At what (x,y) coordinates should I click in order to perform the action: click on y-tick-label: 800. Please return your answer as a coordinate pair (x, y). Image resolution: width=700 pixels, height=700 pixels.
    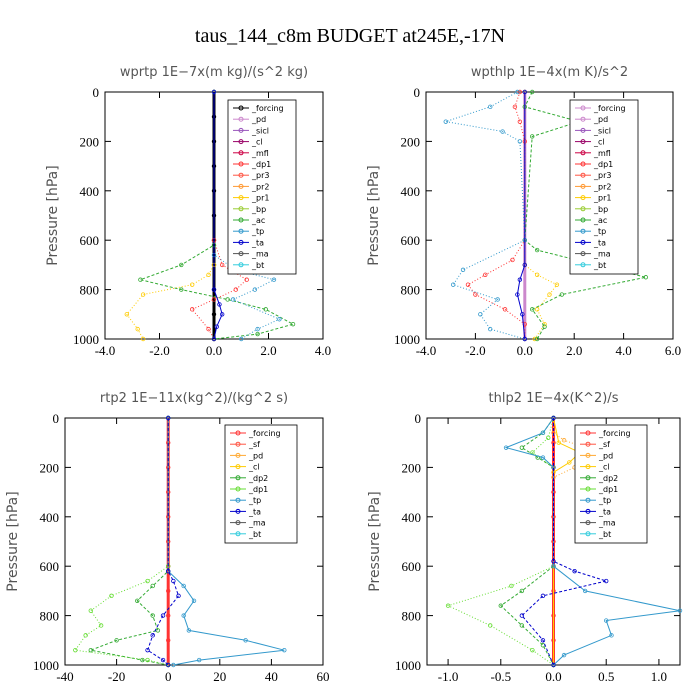
    Looking at the image, I should click on (50, 616).